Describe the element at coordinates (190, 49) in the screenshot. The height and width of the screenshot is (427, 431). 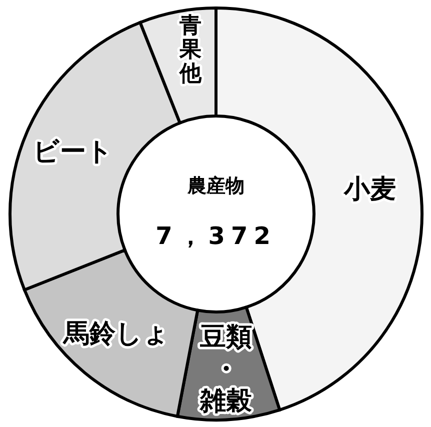
I see `slice-label: 青果他` at that location.